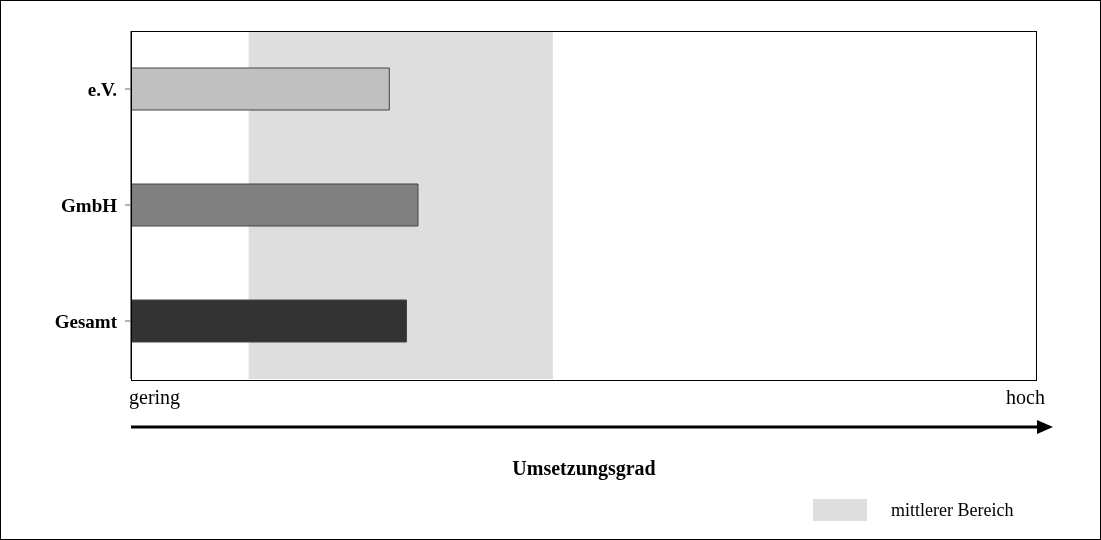  What do you see at coordinates (102, 89) in the screenshot?
I see `y-tick-label: e.V.` at bounding box center [102, 89].